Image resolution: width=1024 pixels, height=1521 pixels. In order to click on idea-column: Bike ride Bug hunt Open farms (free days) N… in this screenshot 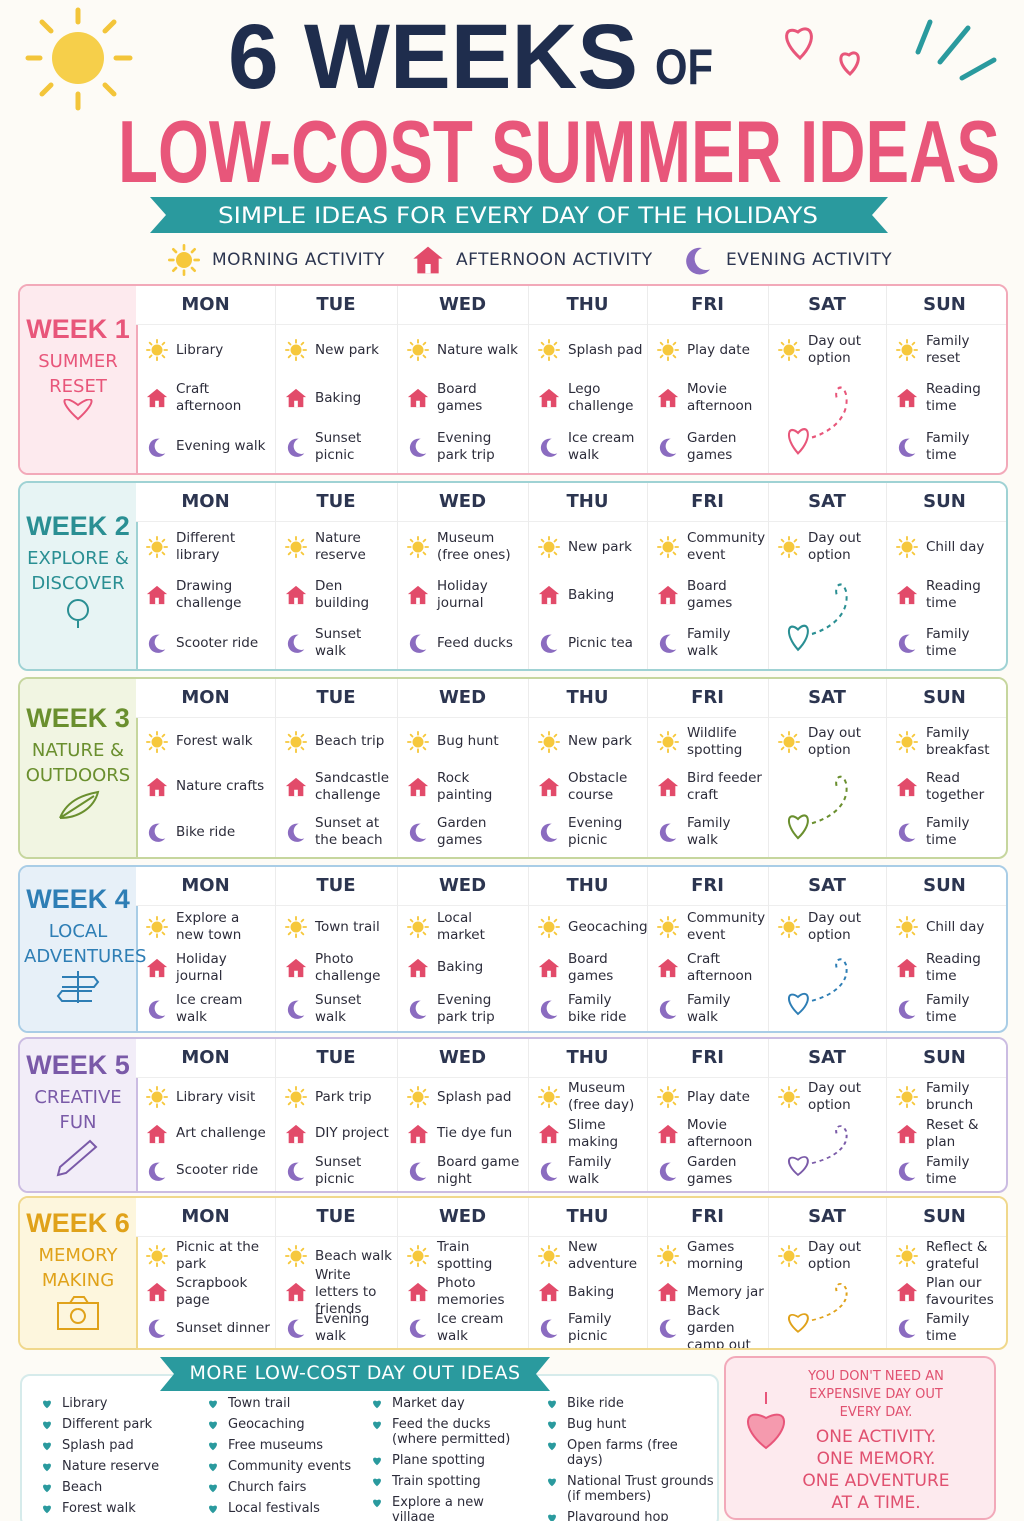, I will do `click(630, 1458)`.